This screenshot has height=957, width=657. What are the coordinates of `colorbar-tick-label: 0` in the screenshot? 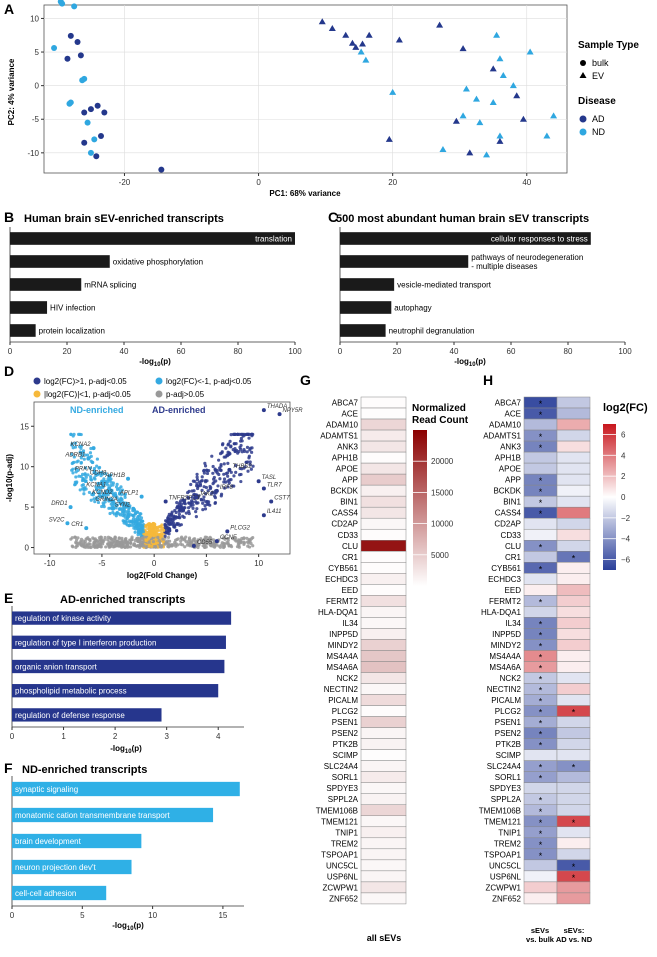 It's located at (623, 497).